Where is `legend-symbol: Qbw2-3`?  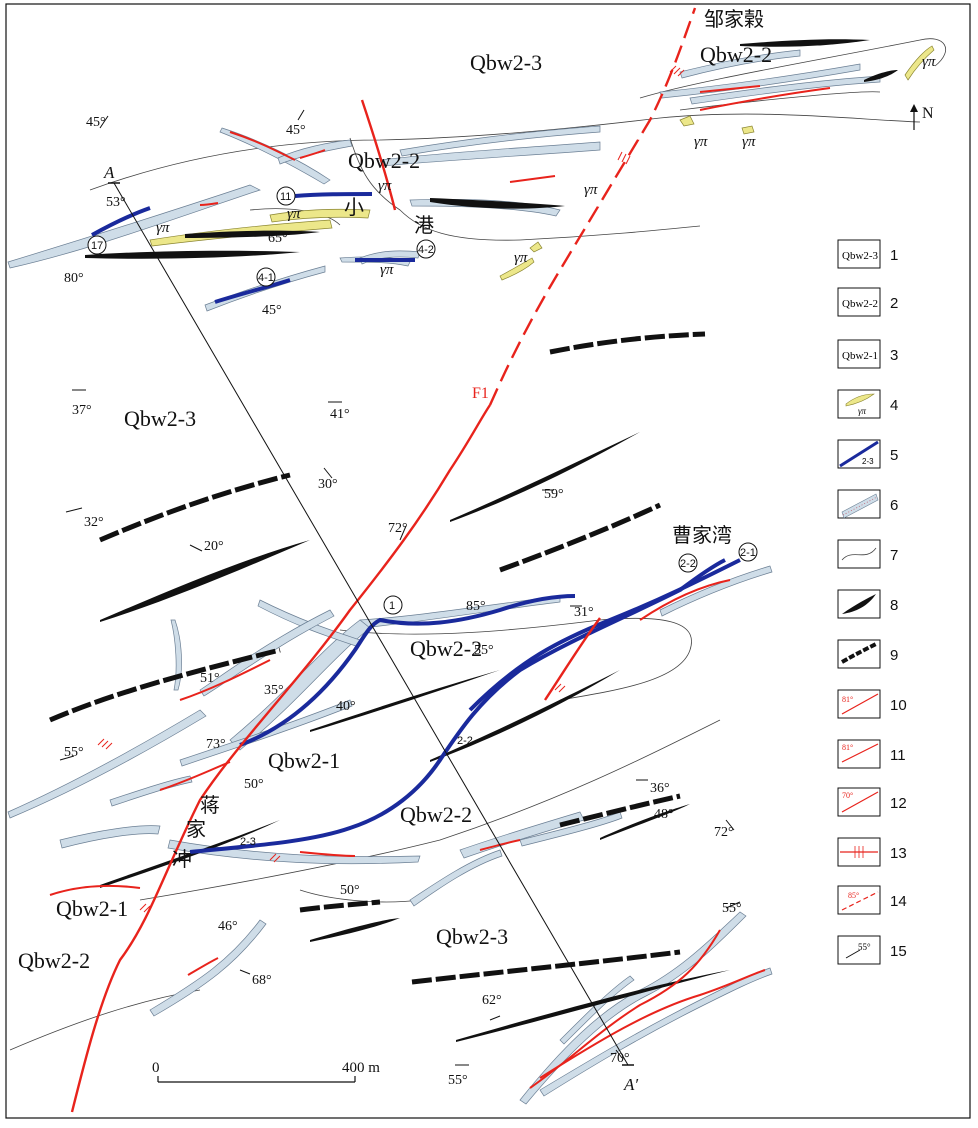
legend-symbol: Qbw2-3 is located at coordinates (860, 256).